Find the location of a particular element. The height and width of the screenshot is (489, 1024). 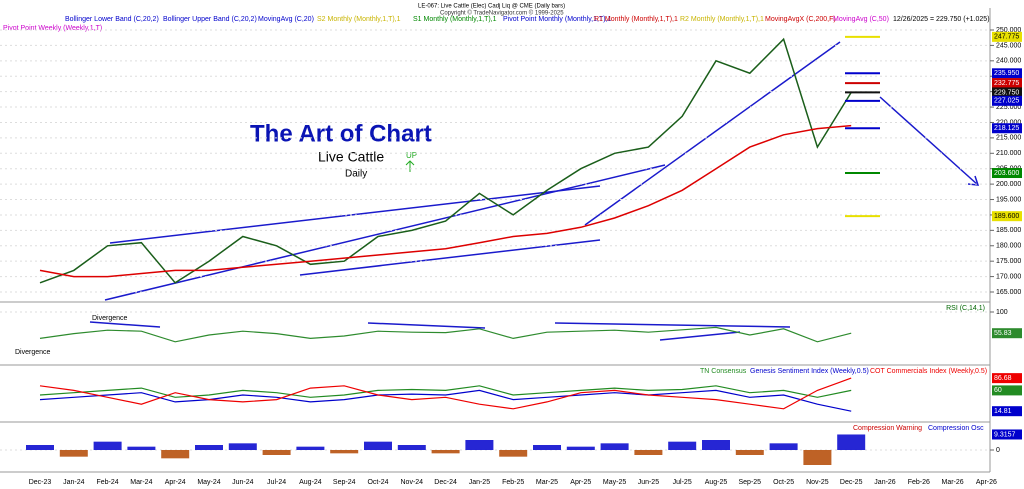

legend-entry: Bollinger Upper Band (C,20,2) is located at coordinates (210, 19).